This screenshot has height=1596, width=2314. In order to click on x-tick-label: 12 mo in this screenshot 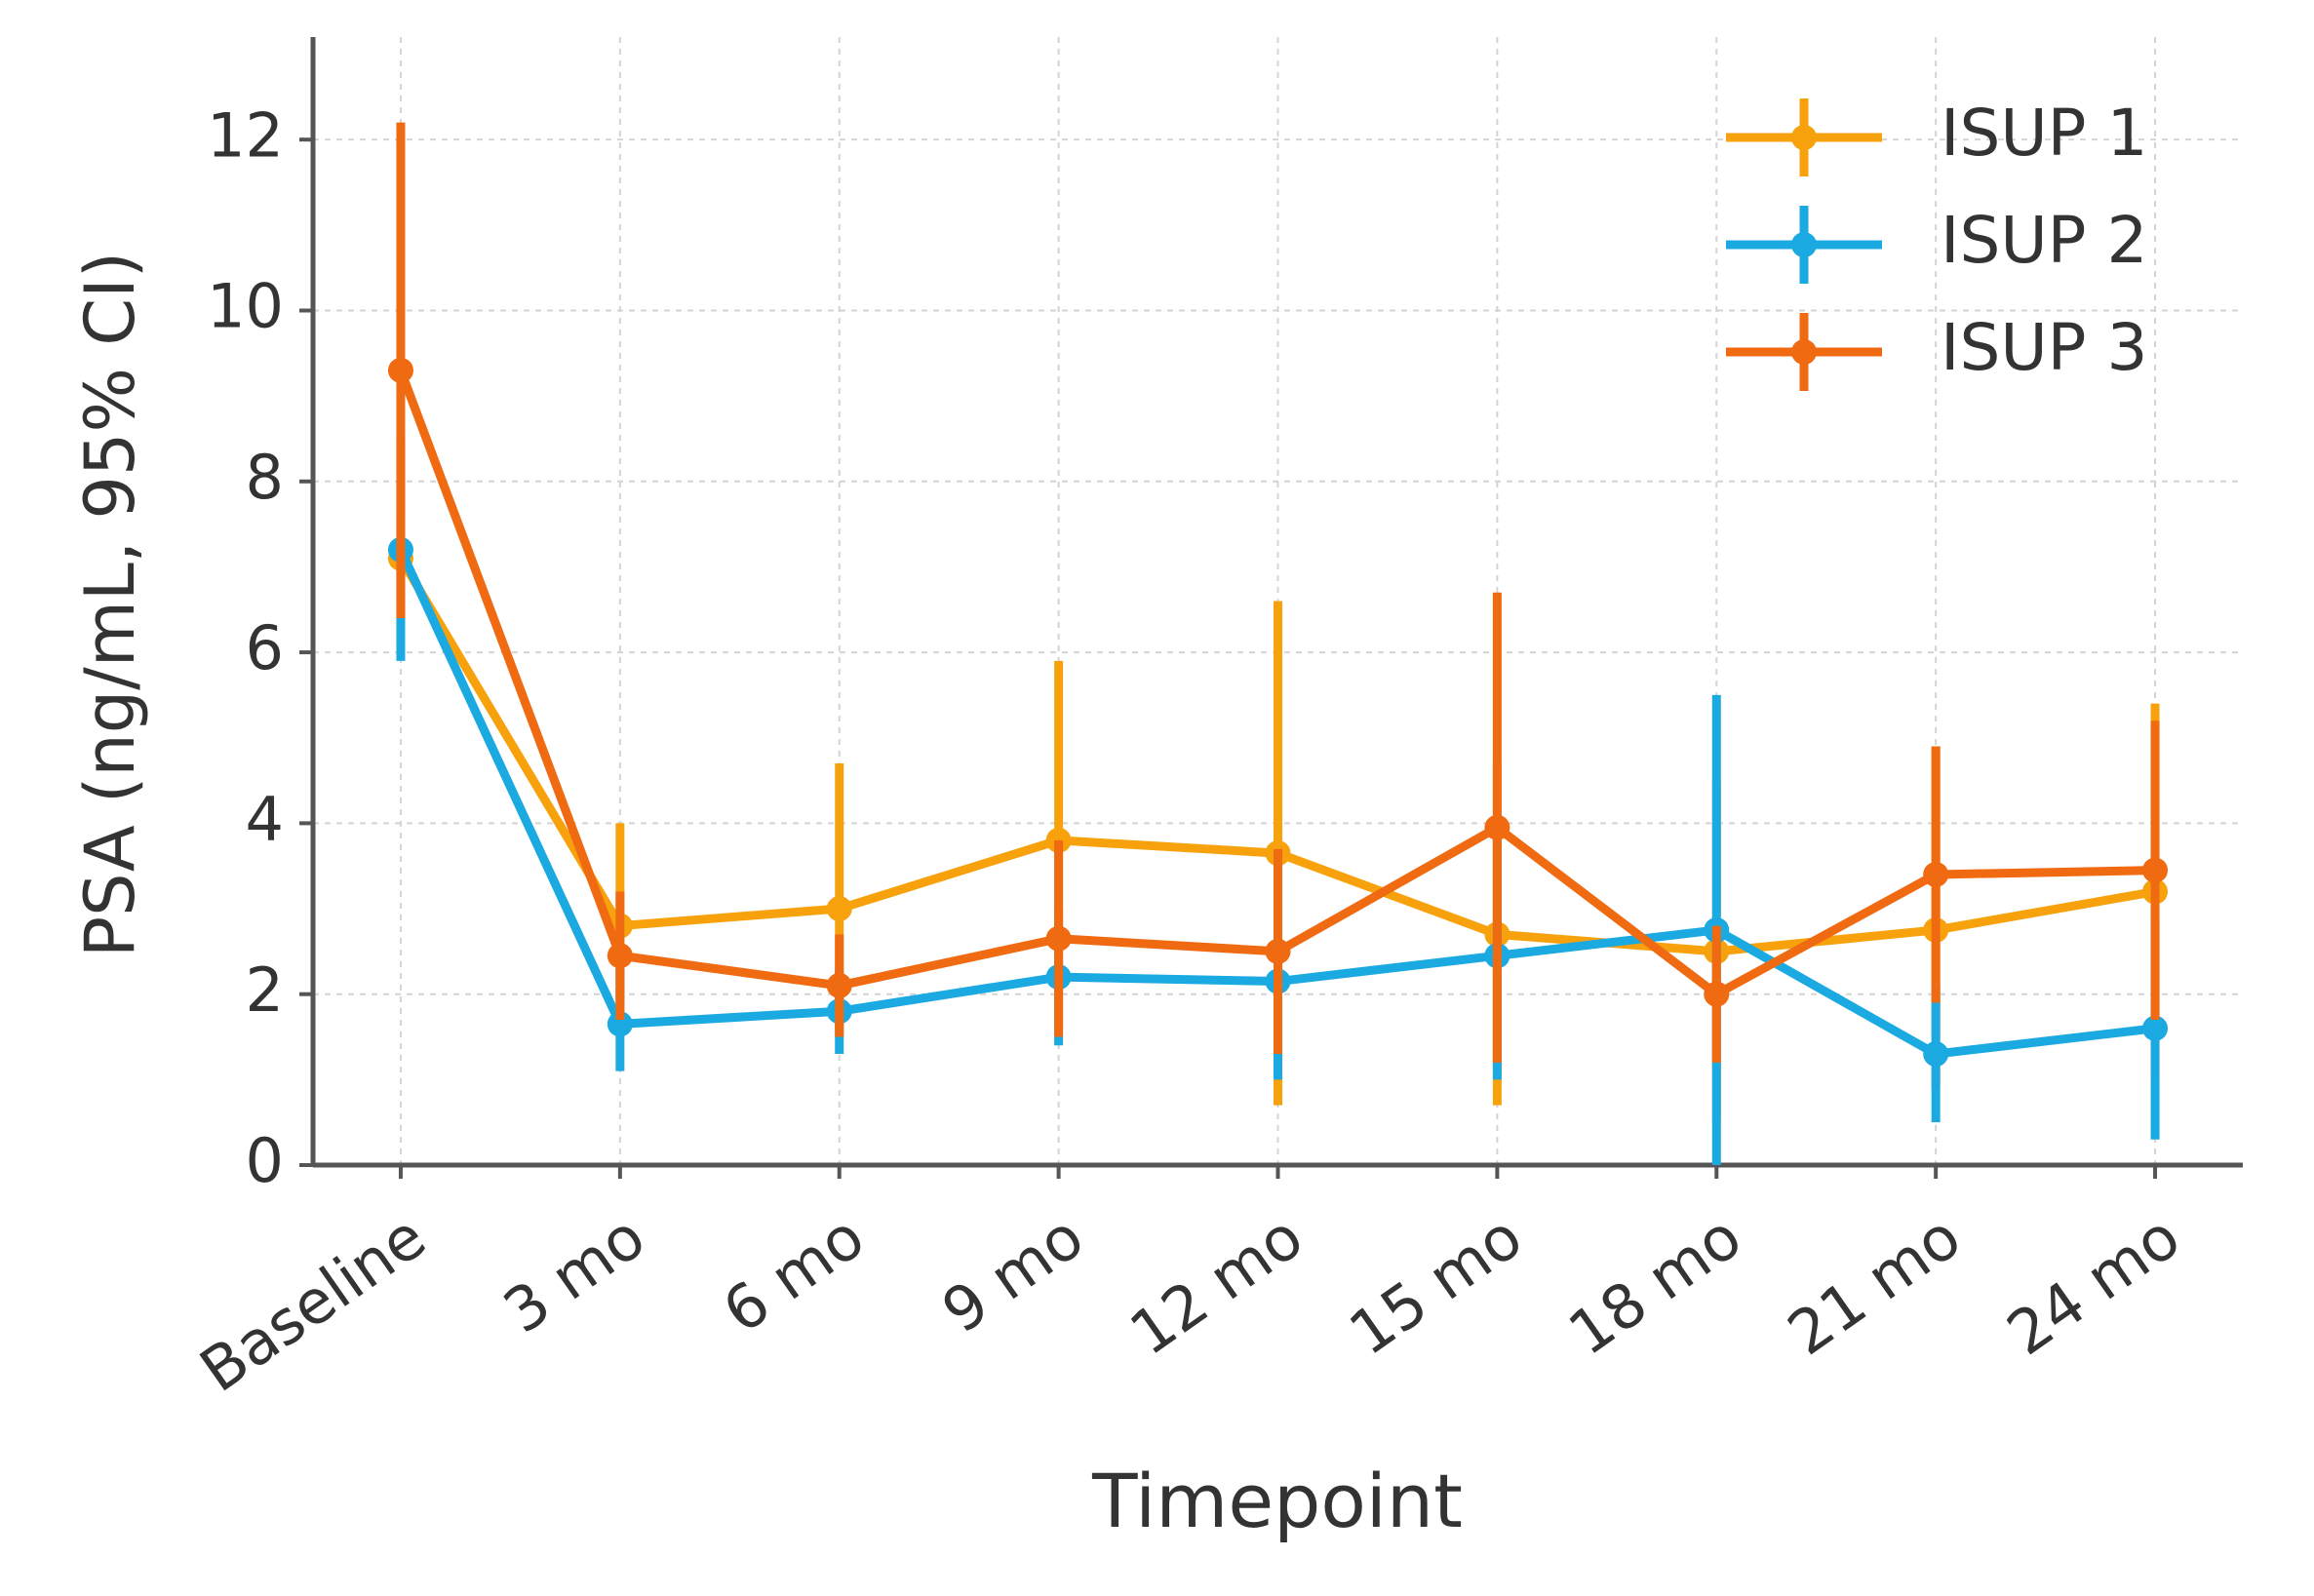, I will do `click(1216, 1284)`.